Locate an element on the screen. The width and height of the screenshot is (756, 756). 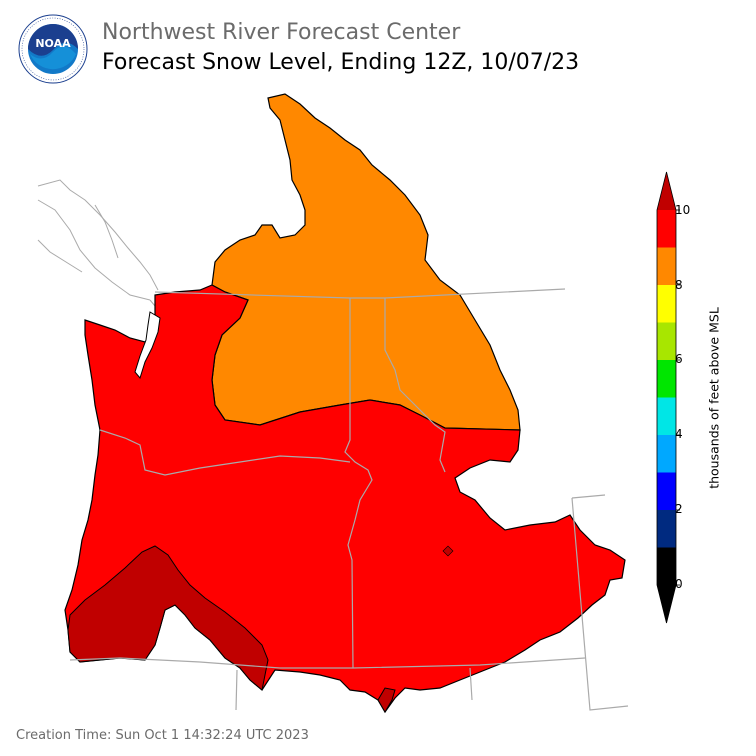
colorbar-tick-label: 2 is located at coordinates (679, 509).